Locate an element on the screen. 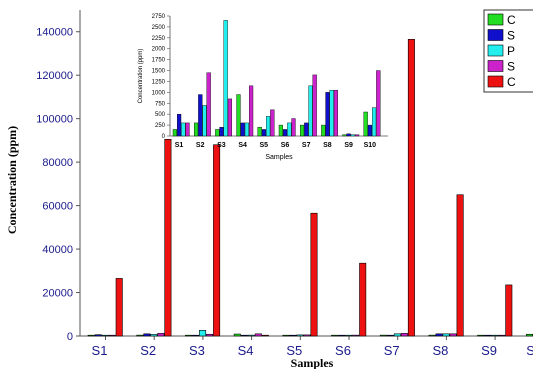 This screenshot has height=369, width=533. main-y-axis-title: Concentration (ppm) is located at coordinates (12, 180).